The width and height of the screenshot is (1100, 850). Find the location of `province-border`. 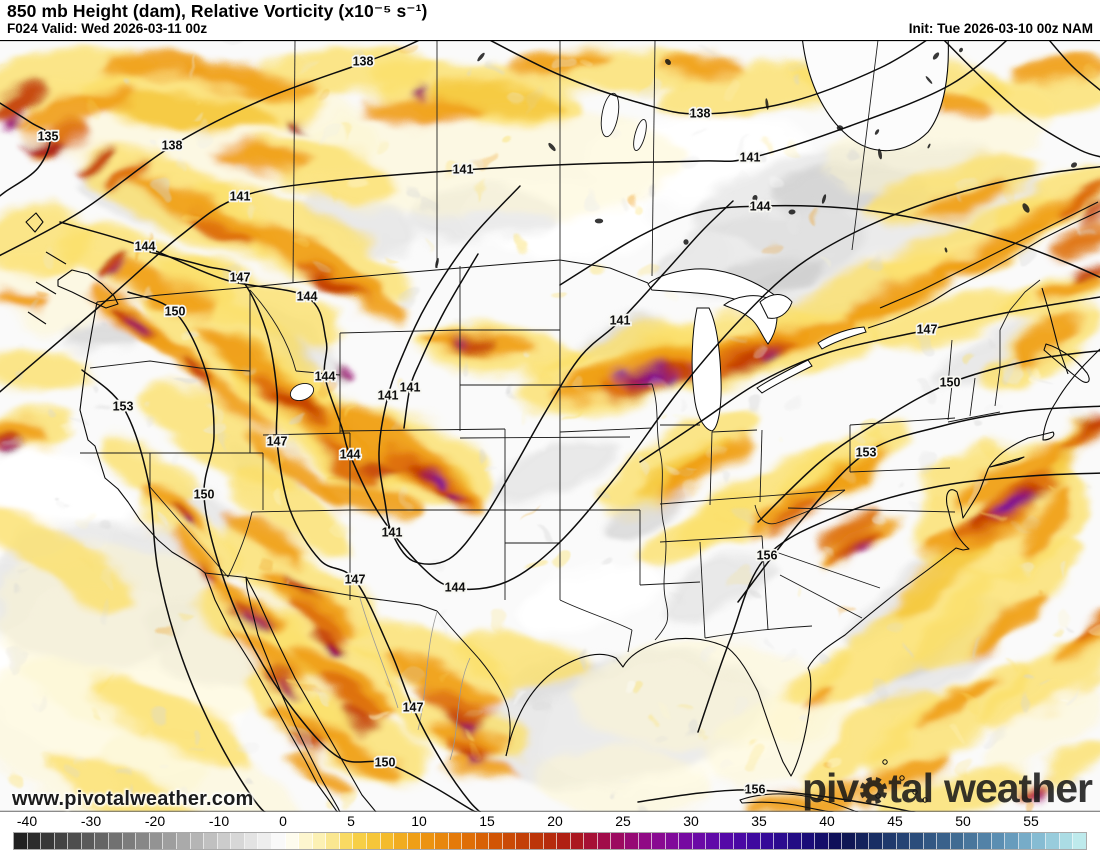

province-border is located at coordinates (294, 162).